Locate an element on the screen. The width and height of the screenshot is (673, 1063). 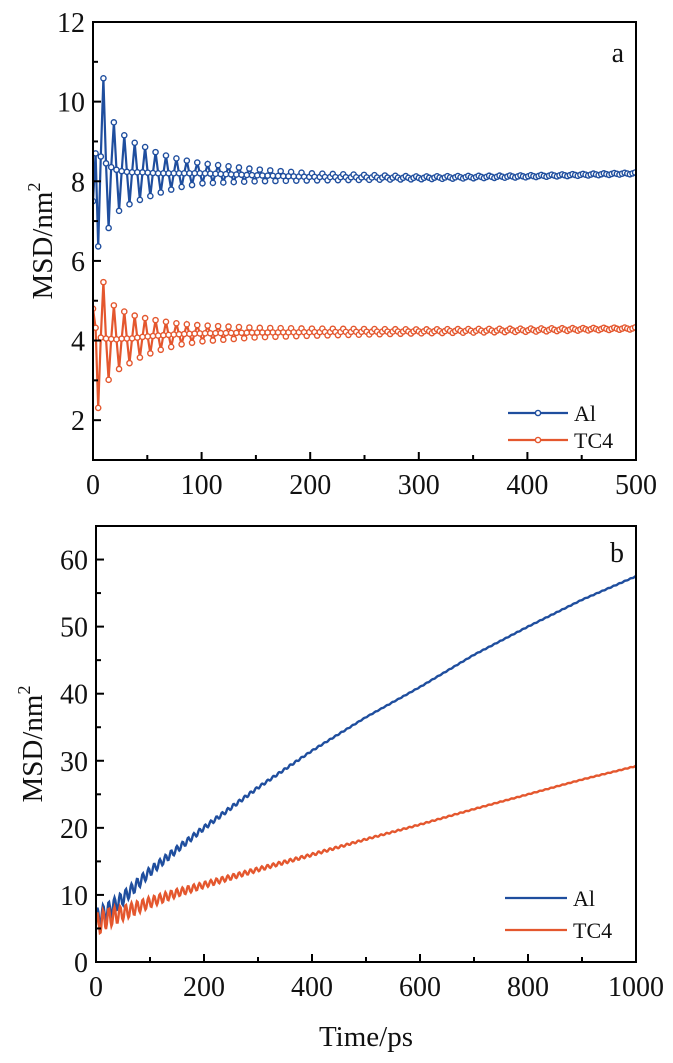
panel-b-legend-item-tc4: TC4 is located at coordinates (558, 930).